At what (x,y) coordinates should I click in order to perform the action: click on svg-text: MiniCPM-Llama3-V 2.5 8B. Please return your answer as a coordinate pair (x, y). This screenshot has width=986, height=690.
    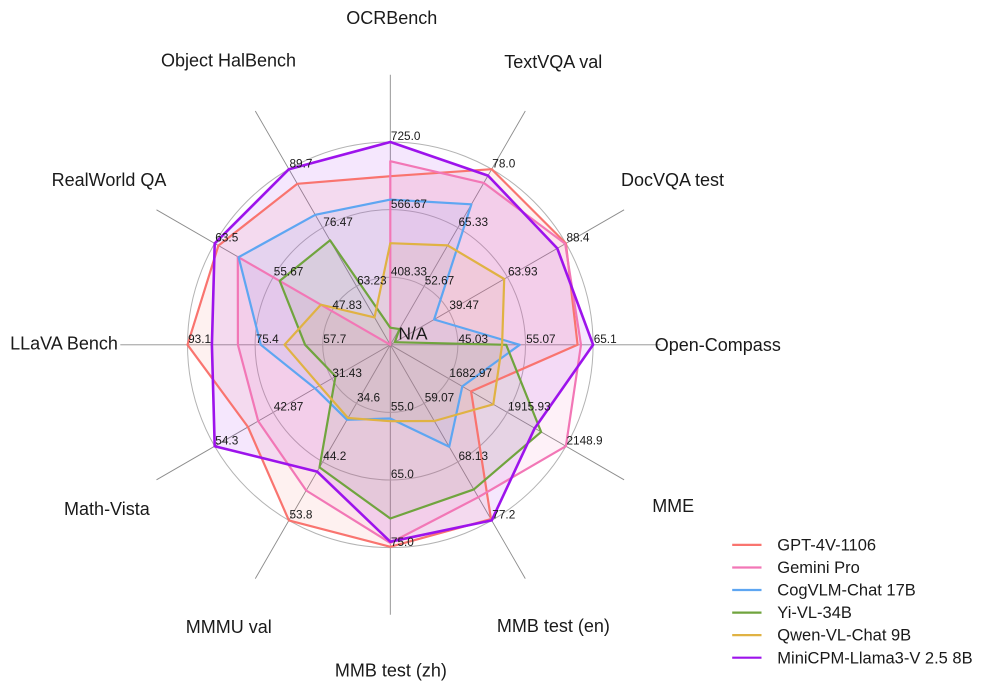
    Looking at the image, I should click on (874, 658).